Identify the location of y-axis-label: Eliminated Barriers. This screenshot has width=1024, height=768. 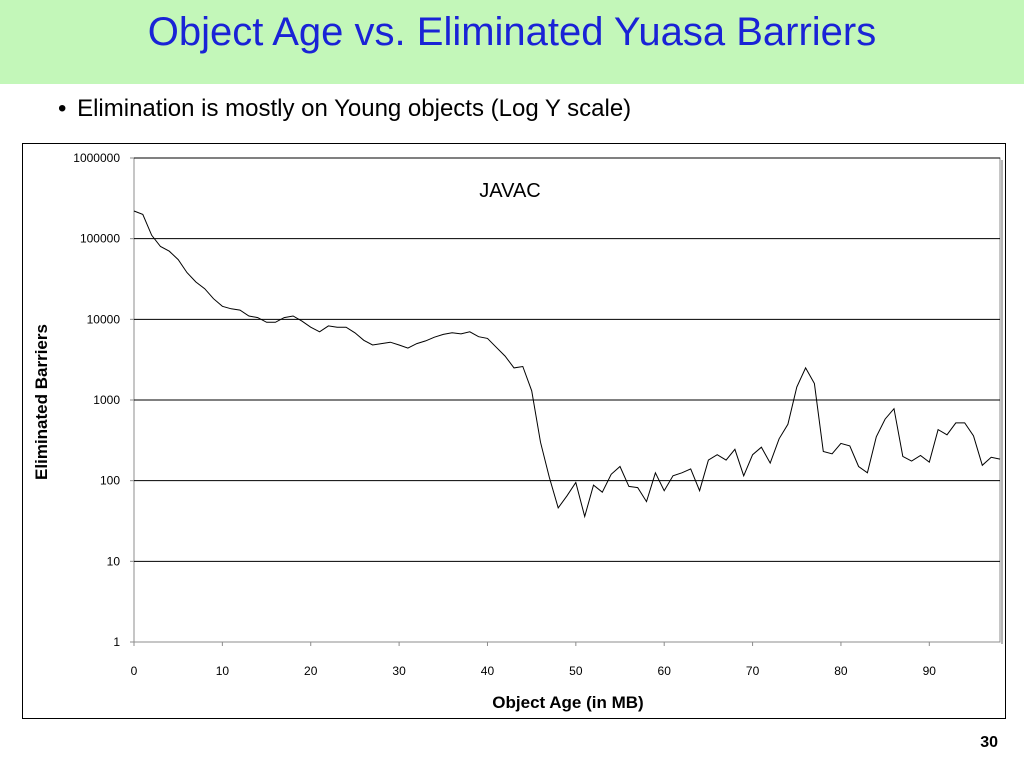
(41, 402).